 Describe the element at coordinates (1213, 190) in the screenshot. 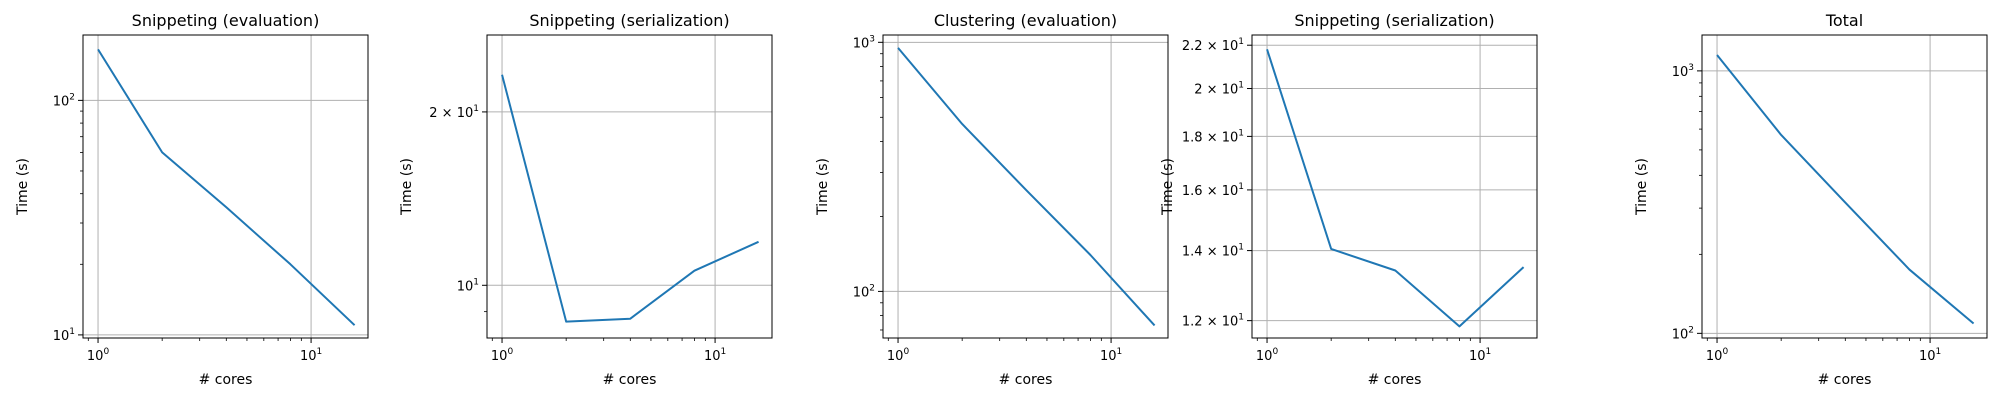

I see `y-tick-label: 1.6 × 101` at that location.